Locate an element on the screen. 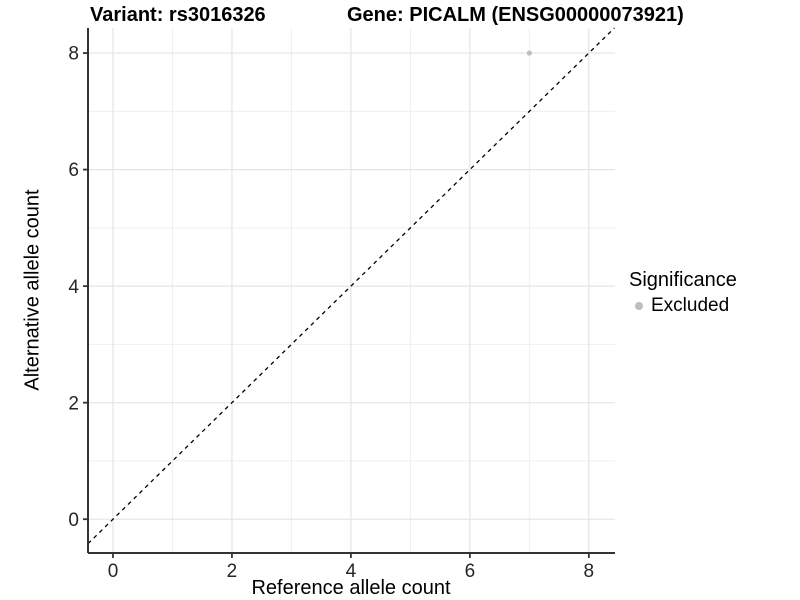 This screenshot has height=600, width=800. legend-items: Excluded is located at coordinates (683, 306).